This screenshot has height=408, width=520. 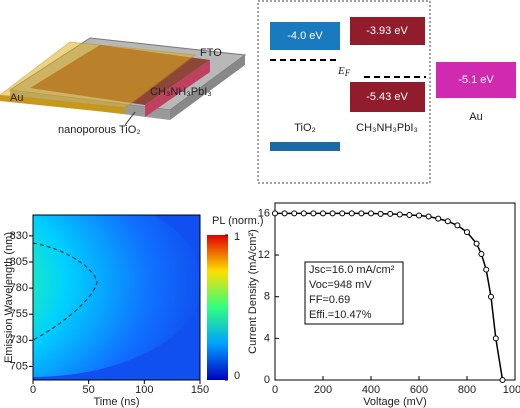 What do you see at coordinates (347, 73) in the screenshot?
I see `fermi-subscript: F` at bounding box center [347, 73].